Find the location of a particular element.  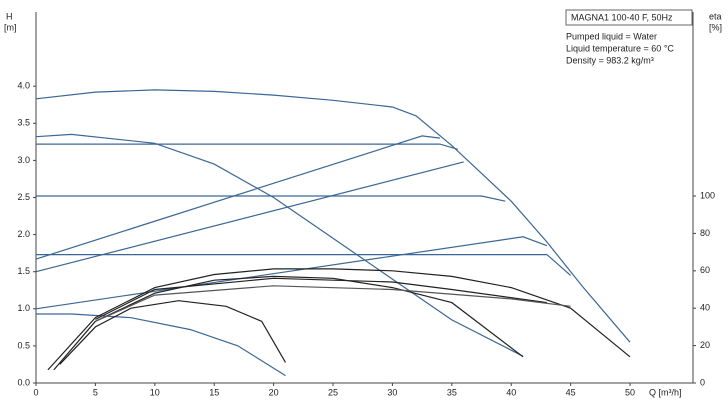

y-tick-label: 0.5 is located at coordinates (23, 345).